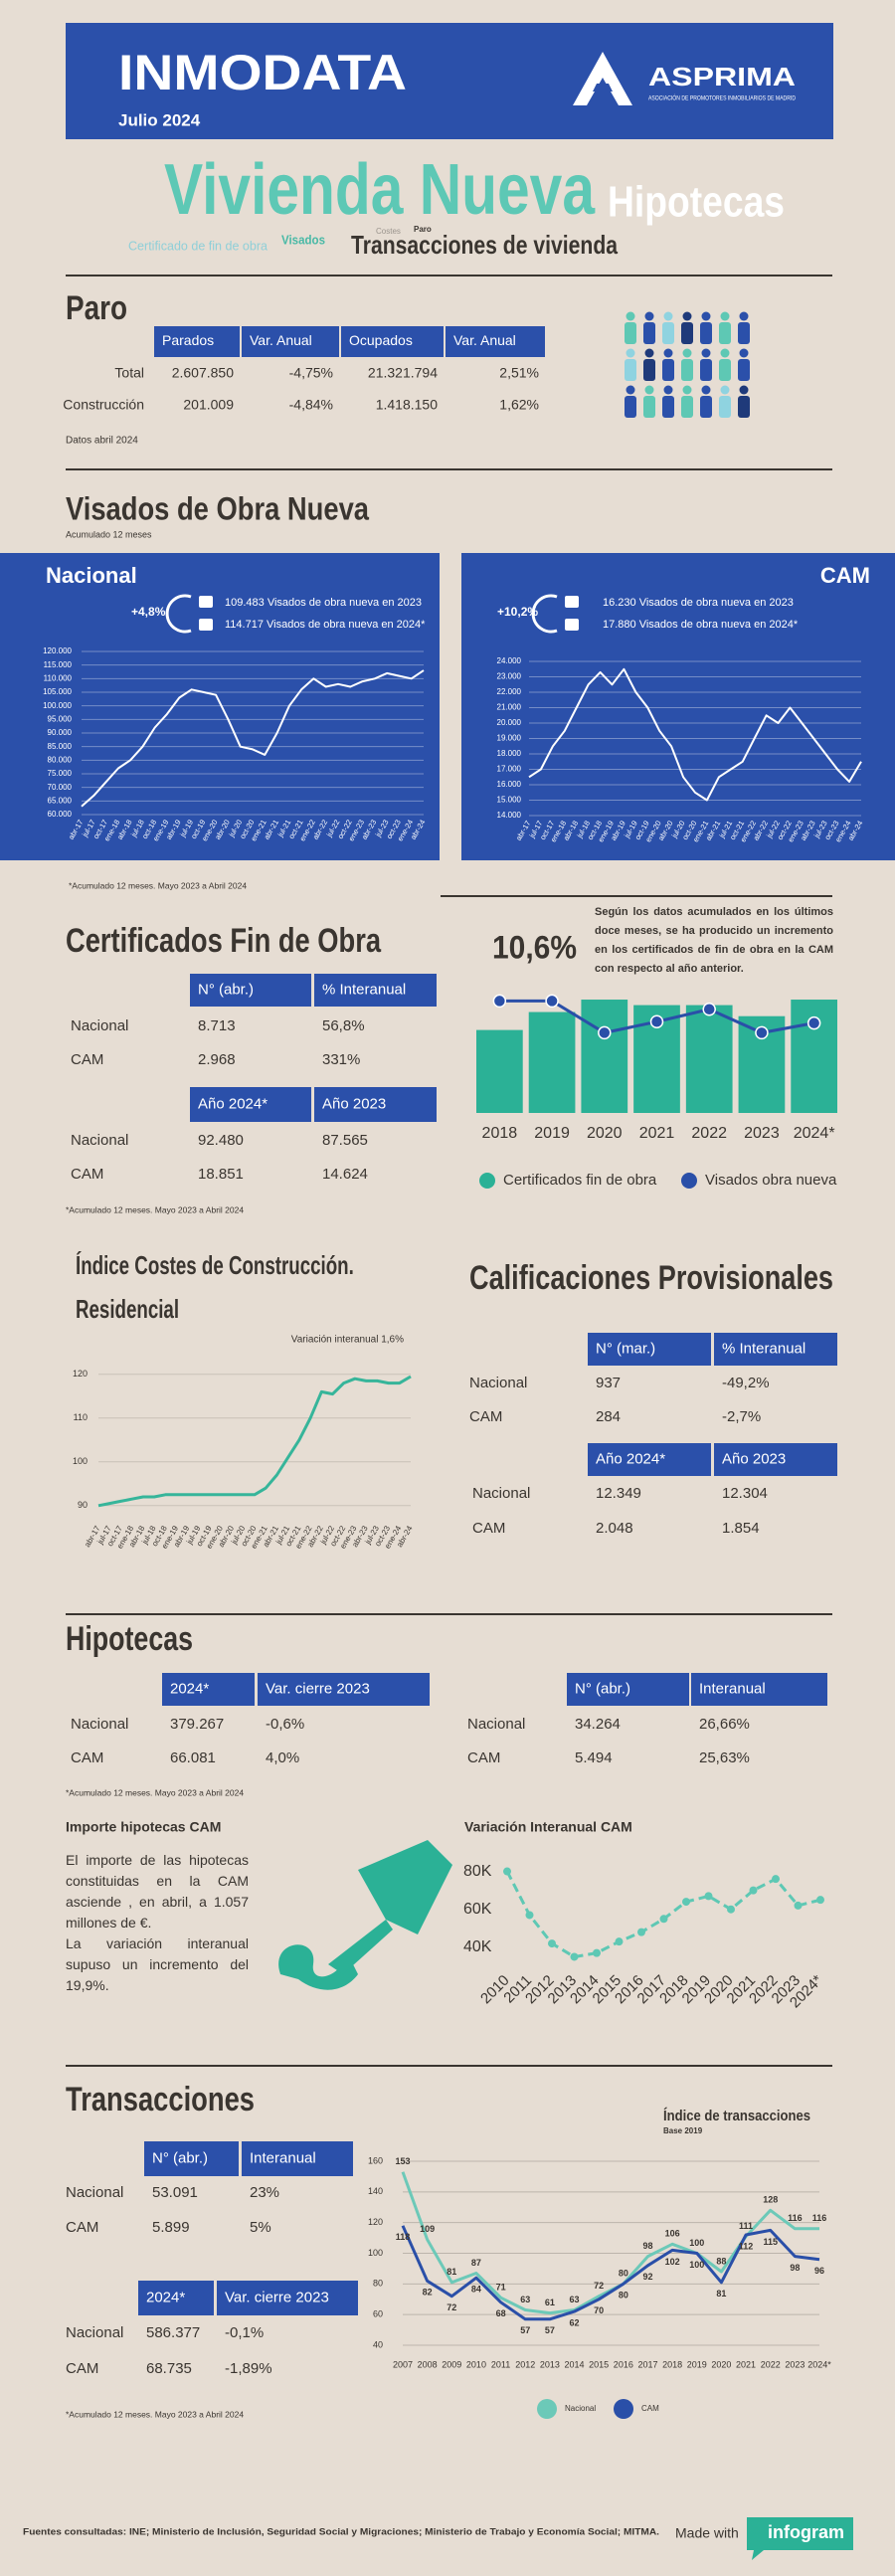 This screenshot has width=895, height=2576. I want to click on section-title: Certificados Fin de Obra, so click(224, 941).